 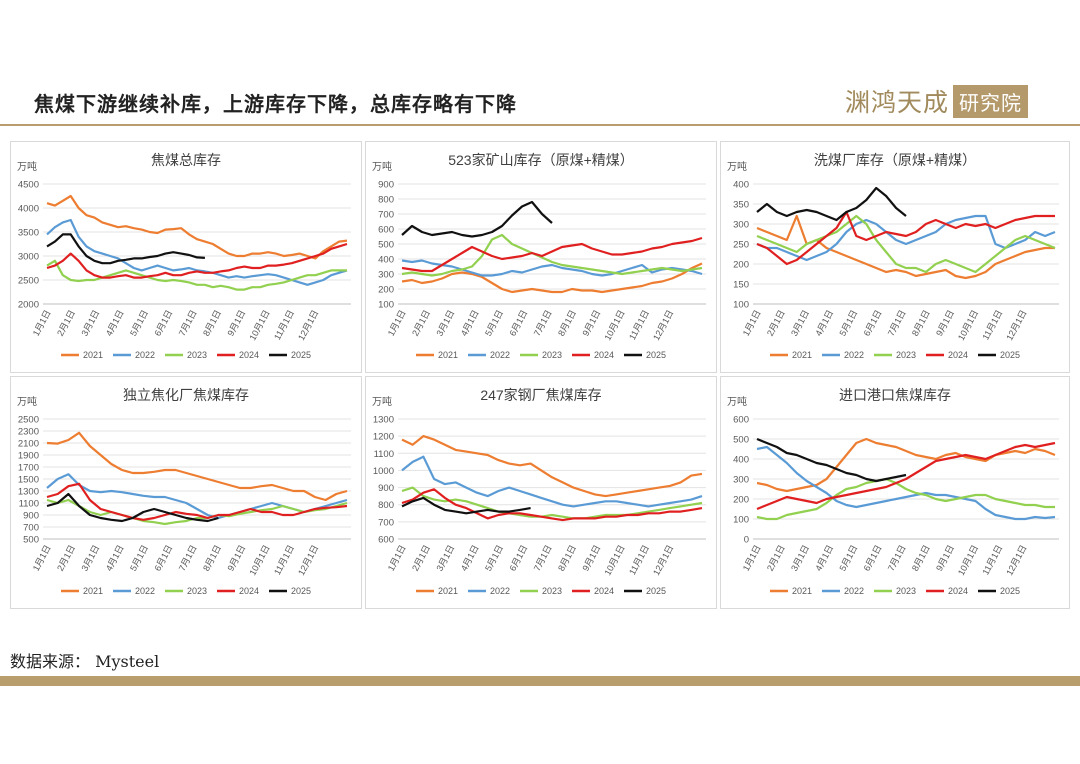 I want to click on y-tick-label: 300, so click(x=741, y=225).